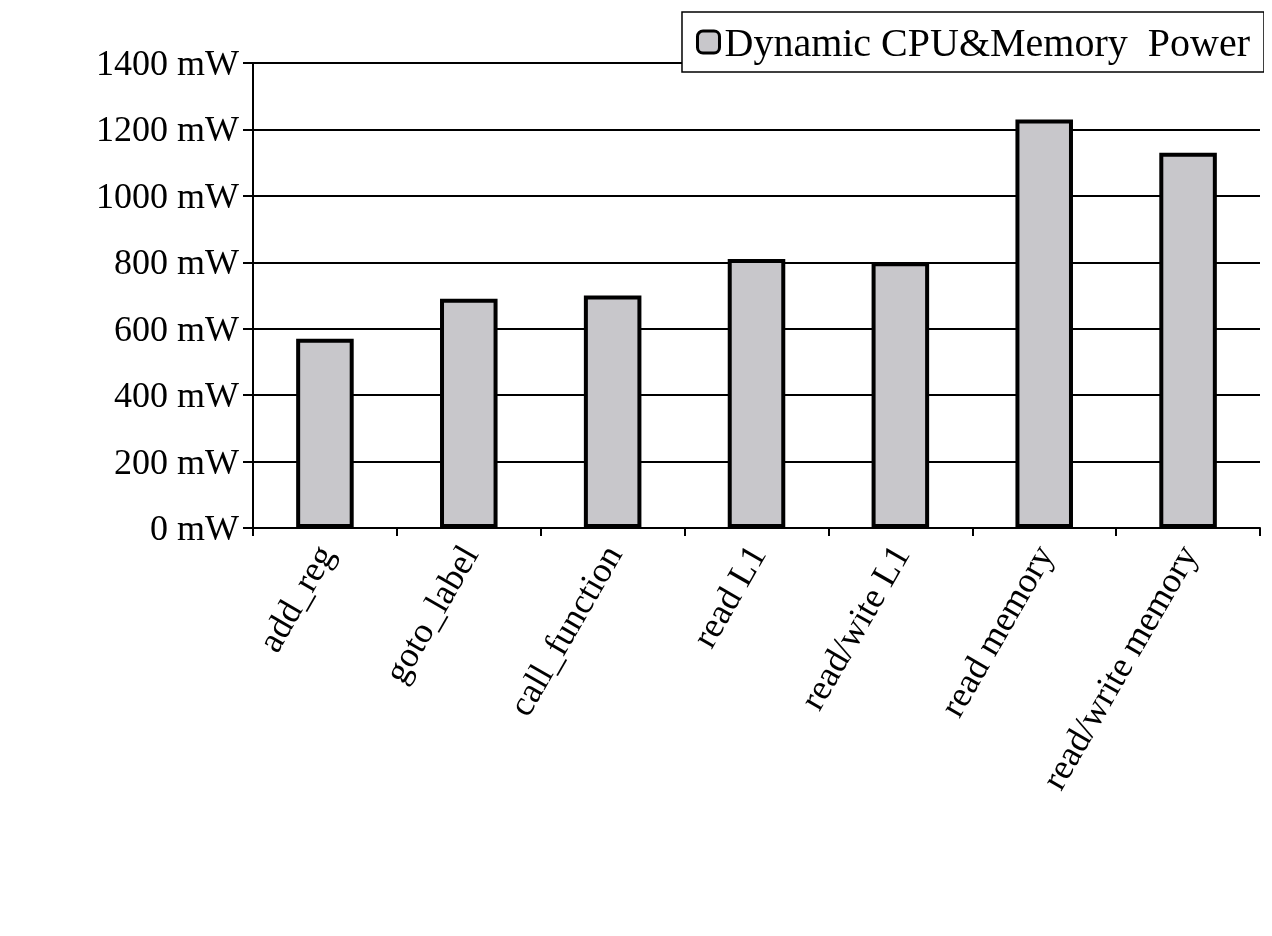 This screenshot has height=936, width=1272. What do you see at coordinates (987, 42) in the screenshot?
I see `legend-label: Dynamic CPU&Memory Power` at bounding box center [987, 42].